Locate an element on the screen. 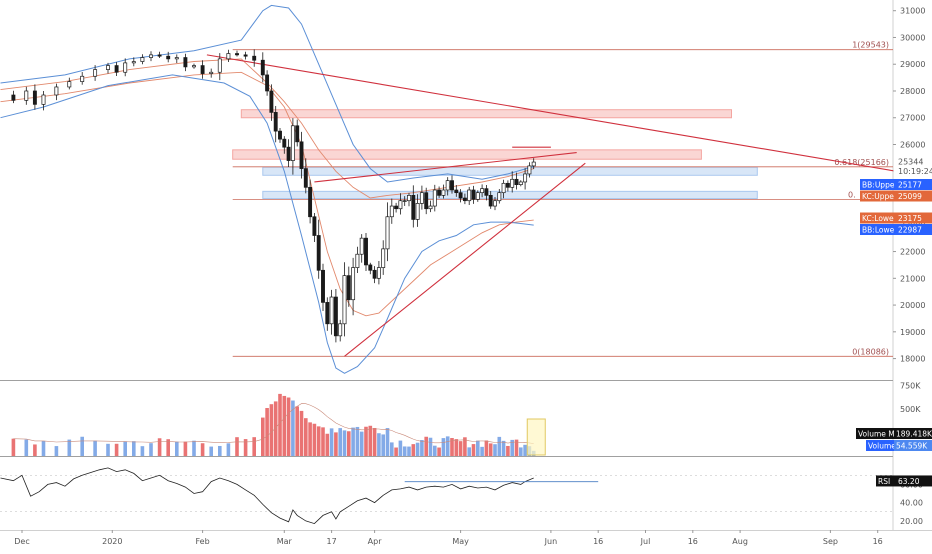 The image size is (932, 554). tag-kc-upper-value-bg is located at coordinates (913, 196).